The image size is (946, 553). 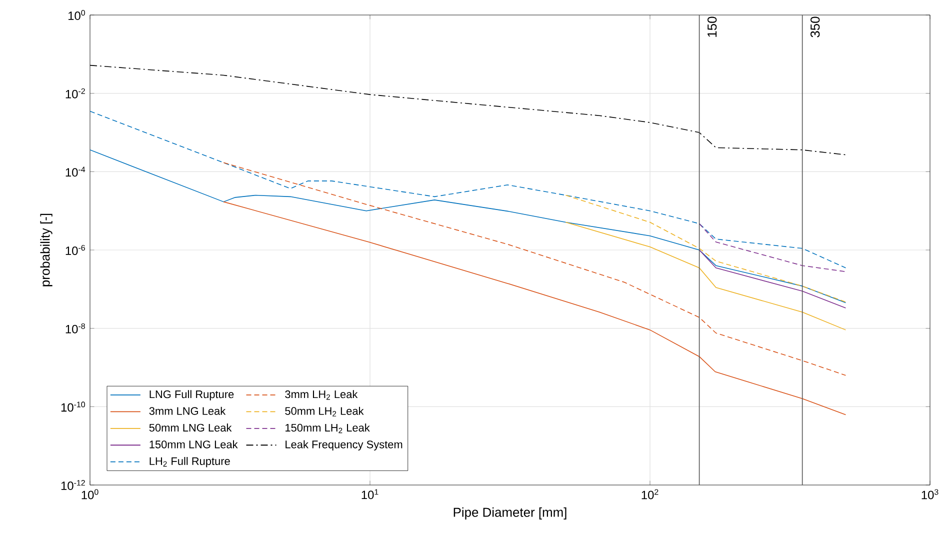 What do you see at coordinates (194, 444) in the screenshot?
I see `legend-label: 150mm LNG Leak` at bounding box center [194, 444].